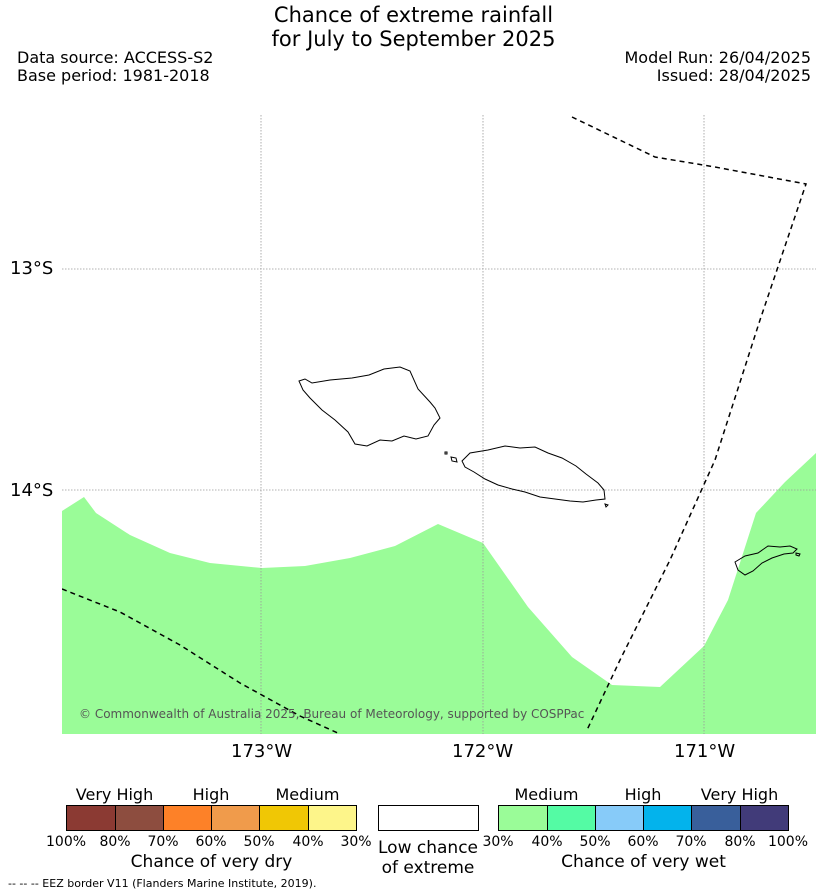 The width and height of the screenshot is (827, 896). Describe the element at coordinates (533, 474) in the screenshot. I see `upolu-island` at that location.